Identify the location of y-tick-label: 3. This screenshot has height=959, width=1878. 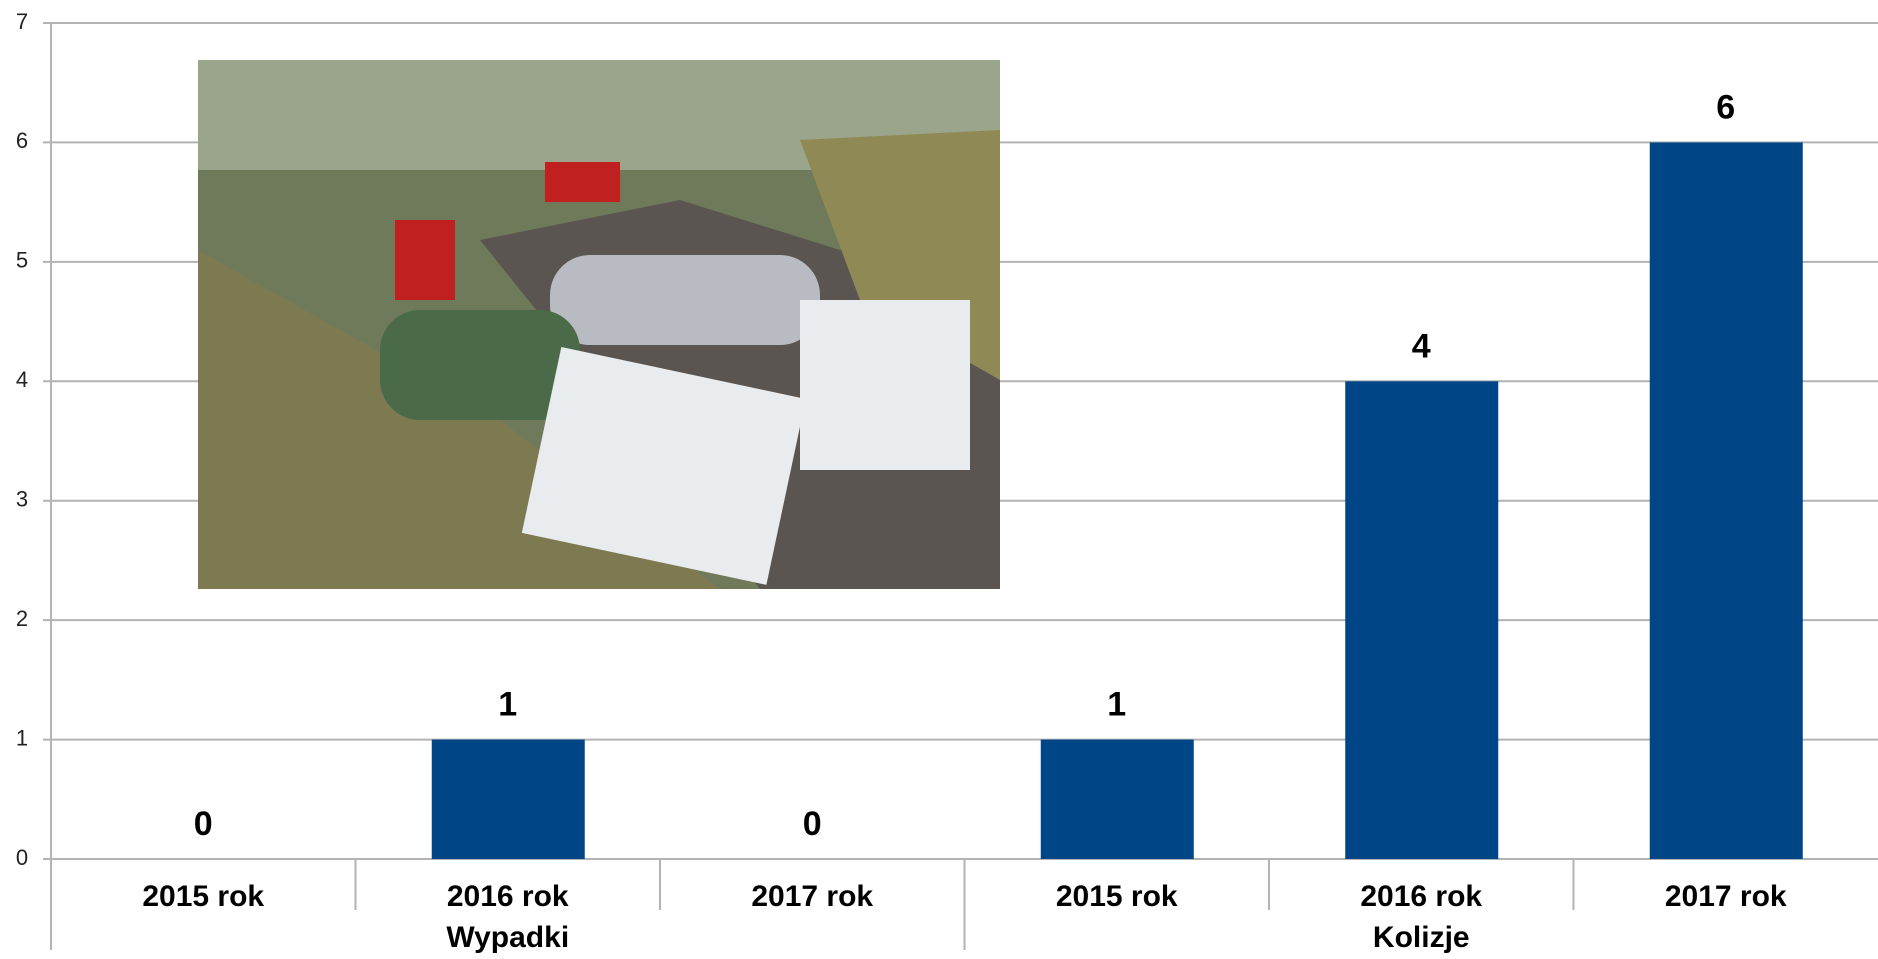
(22, 499).